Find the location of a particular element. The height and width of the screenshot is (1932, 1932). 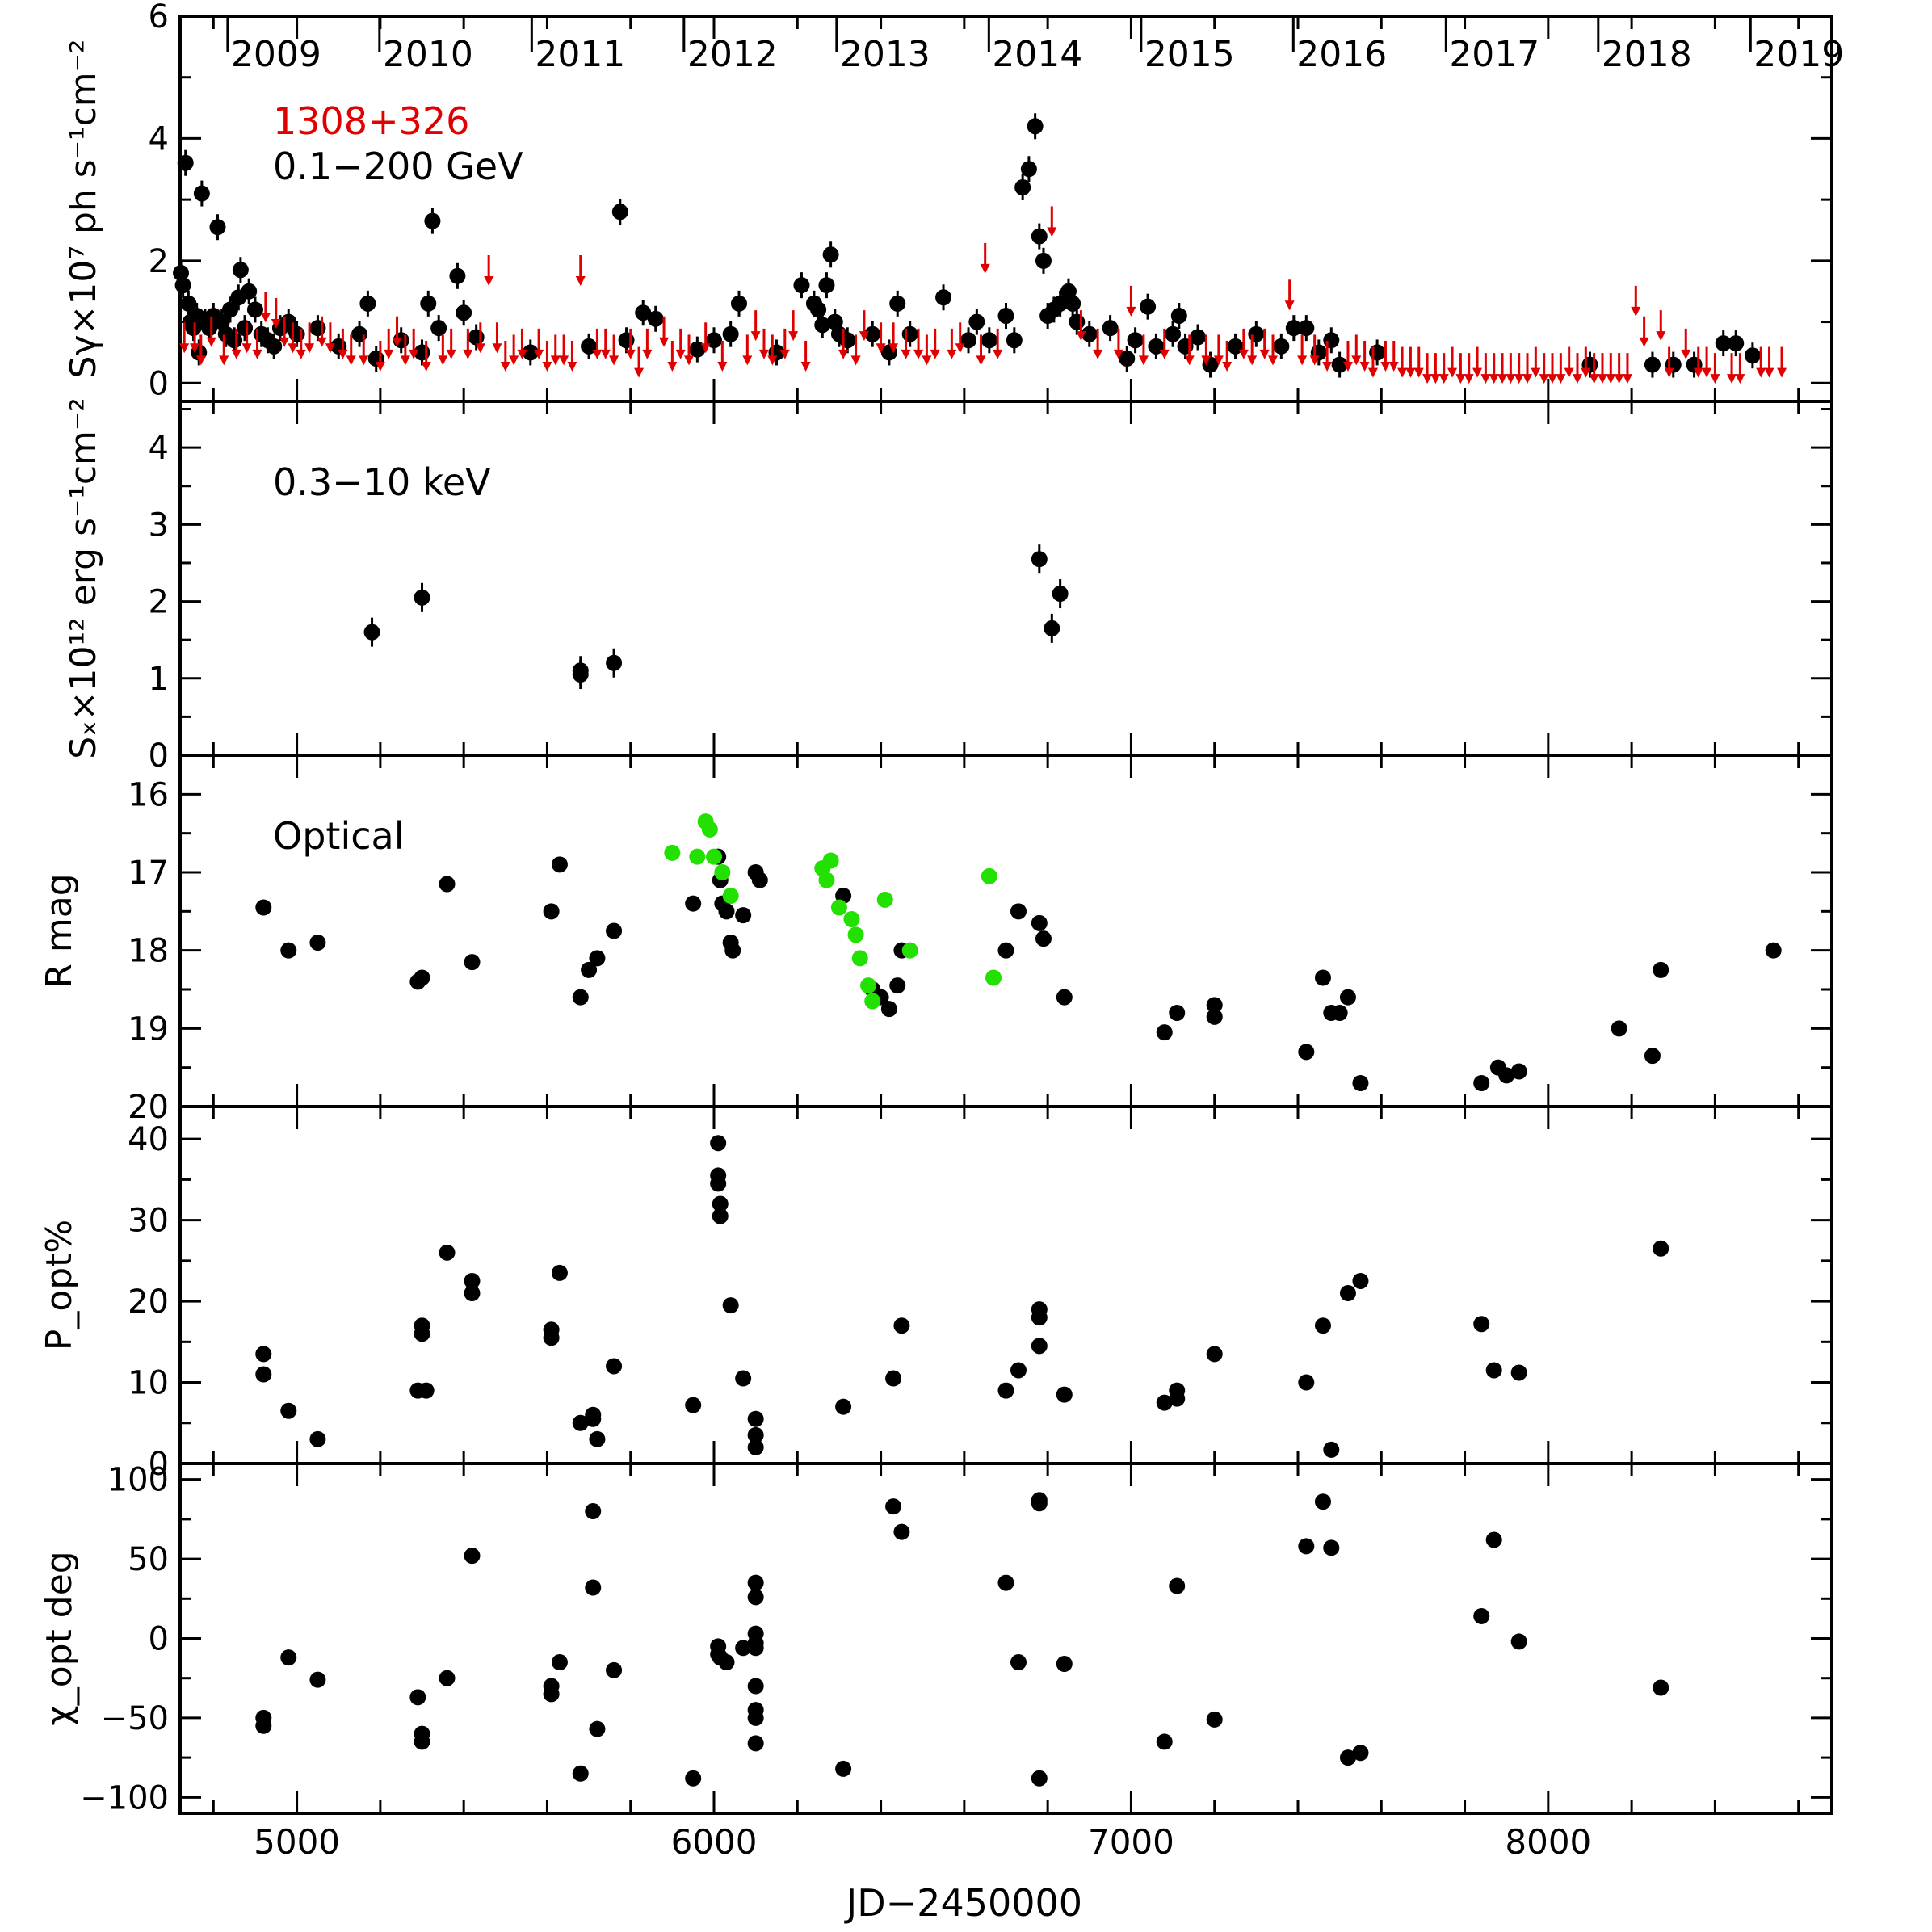

y-tick-label: 19 is located at coordinates (148, 1029).